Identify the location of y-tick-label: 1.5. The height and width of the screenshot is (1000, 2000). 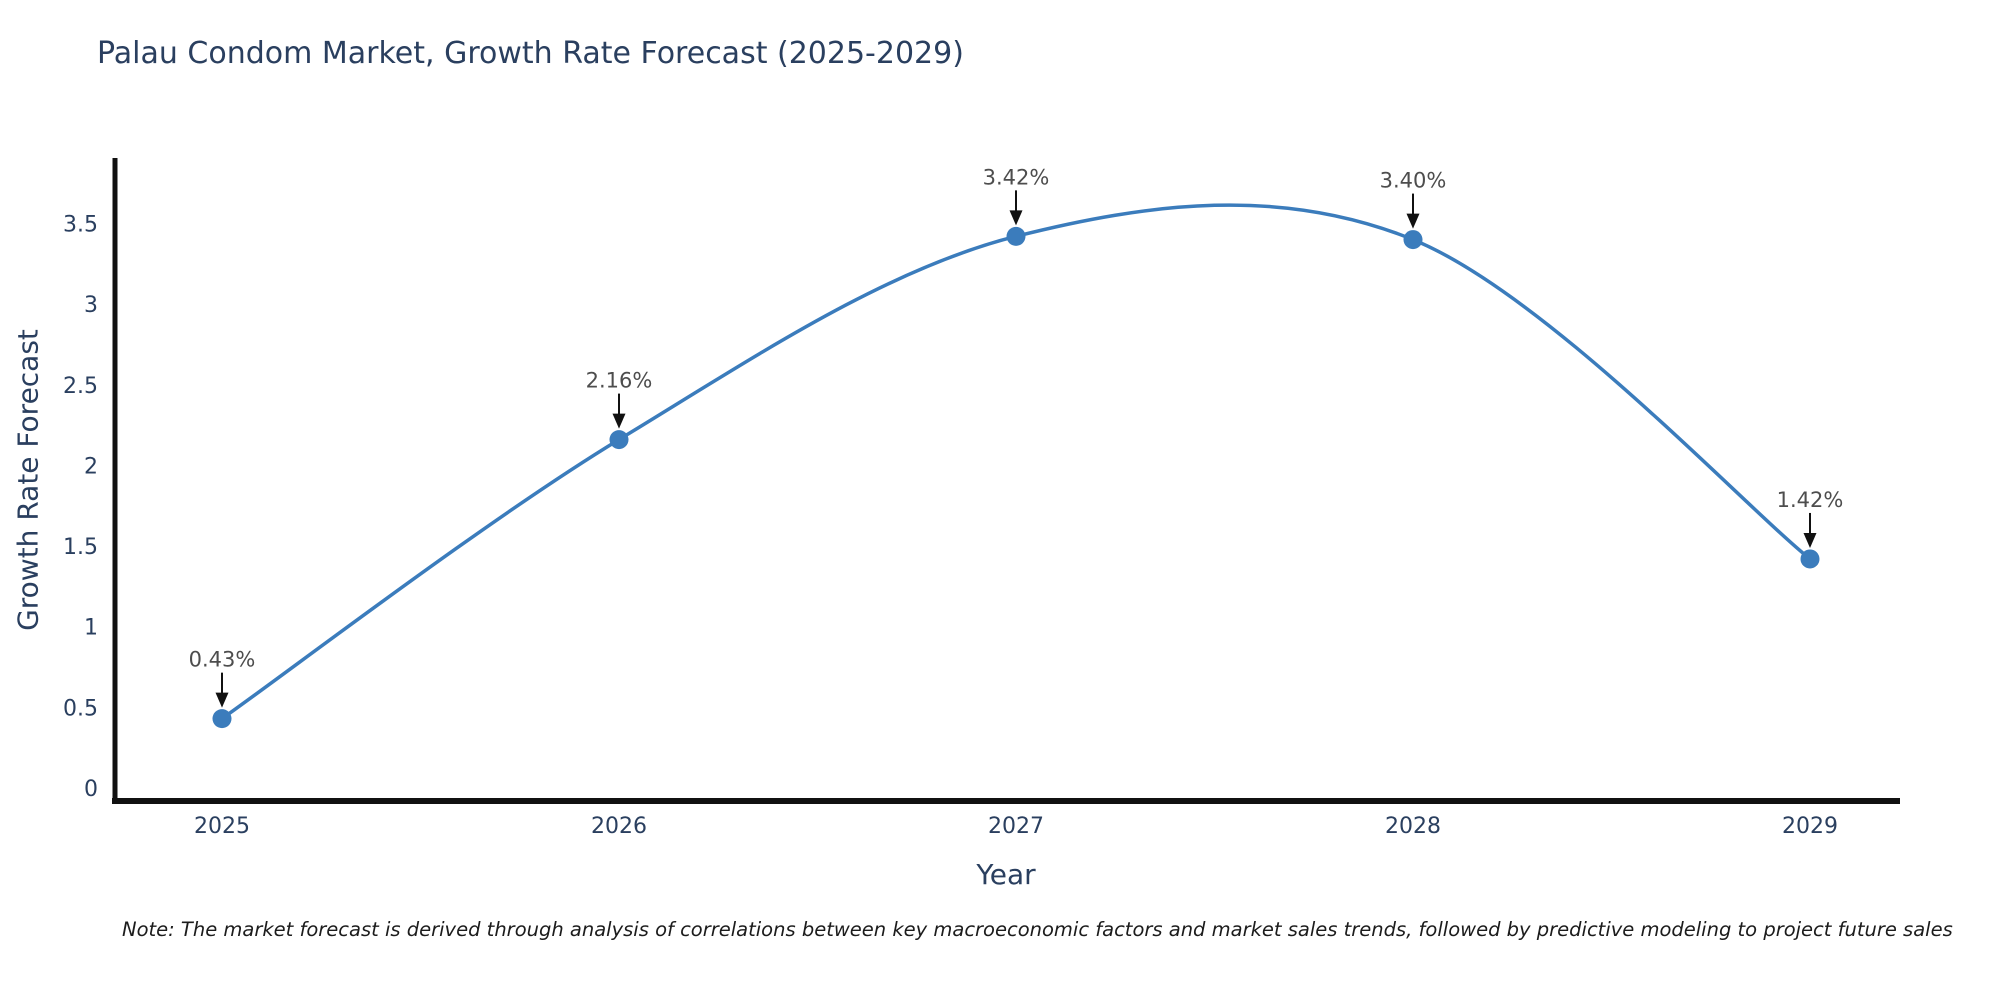
(80, 547).